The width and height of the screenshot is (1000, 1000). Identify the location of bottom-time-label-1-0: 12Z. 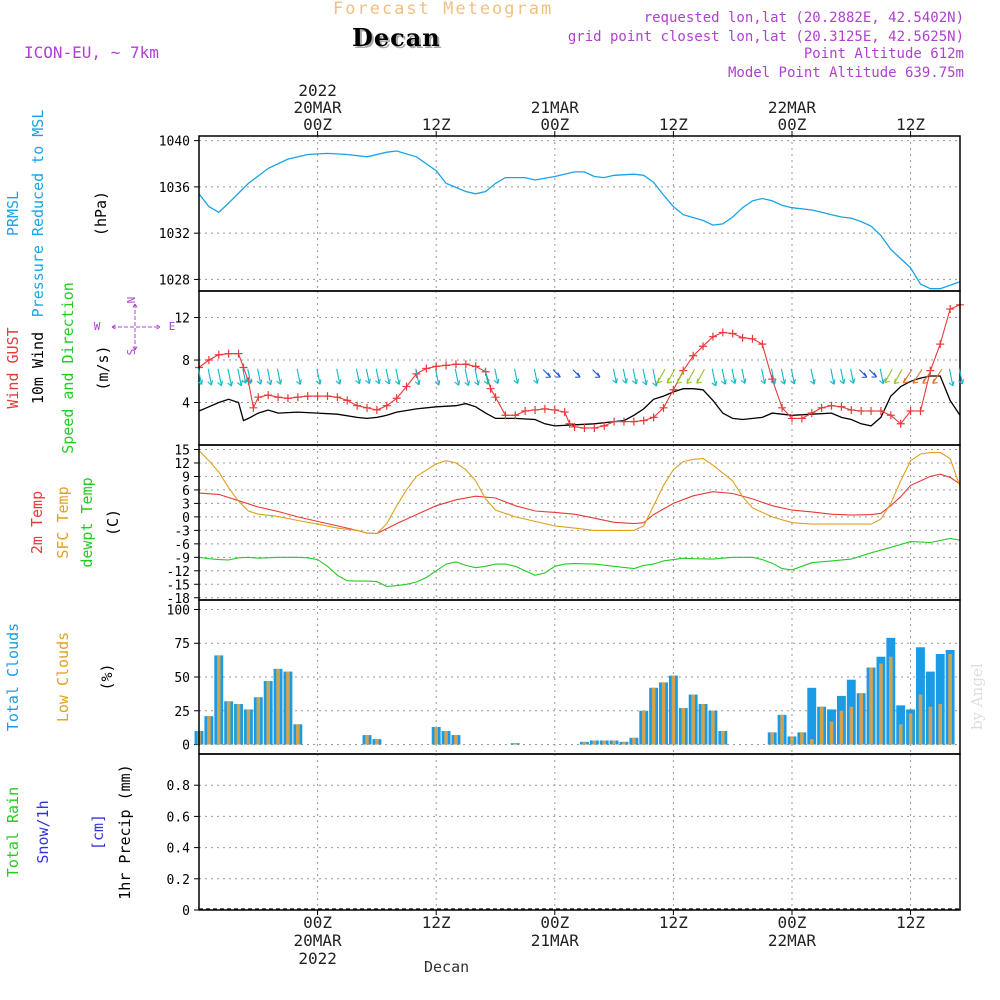
(436, 922).